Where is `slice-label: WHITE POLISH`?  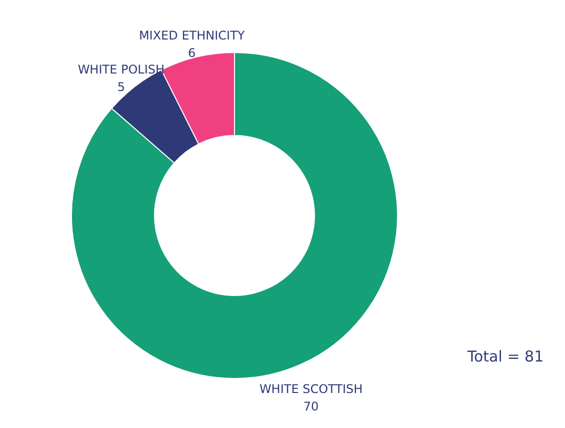
slice-label: WHITE POLISH is located at coordinates (121, 69).